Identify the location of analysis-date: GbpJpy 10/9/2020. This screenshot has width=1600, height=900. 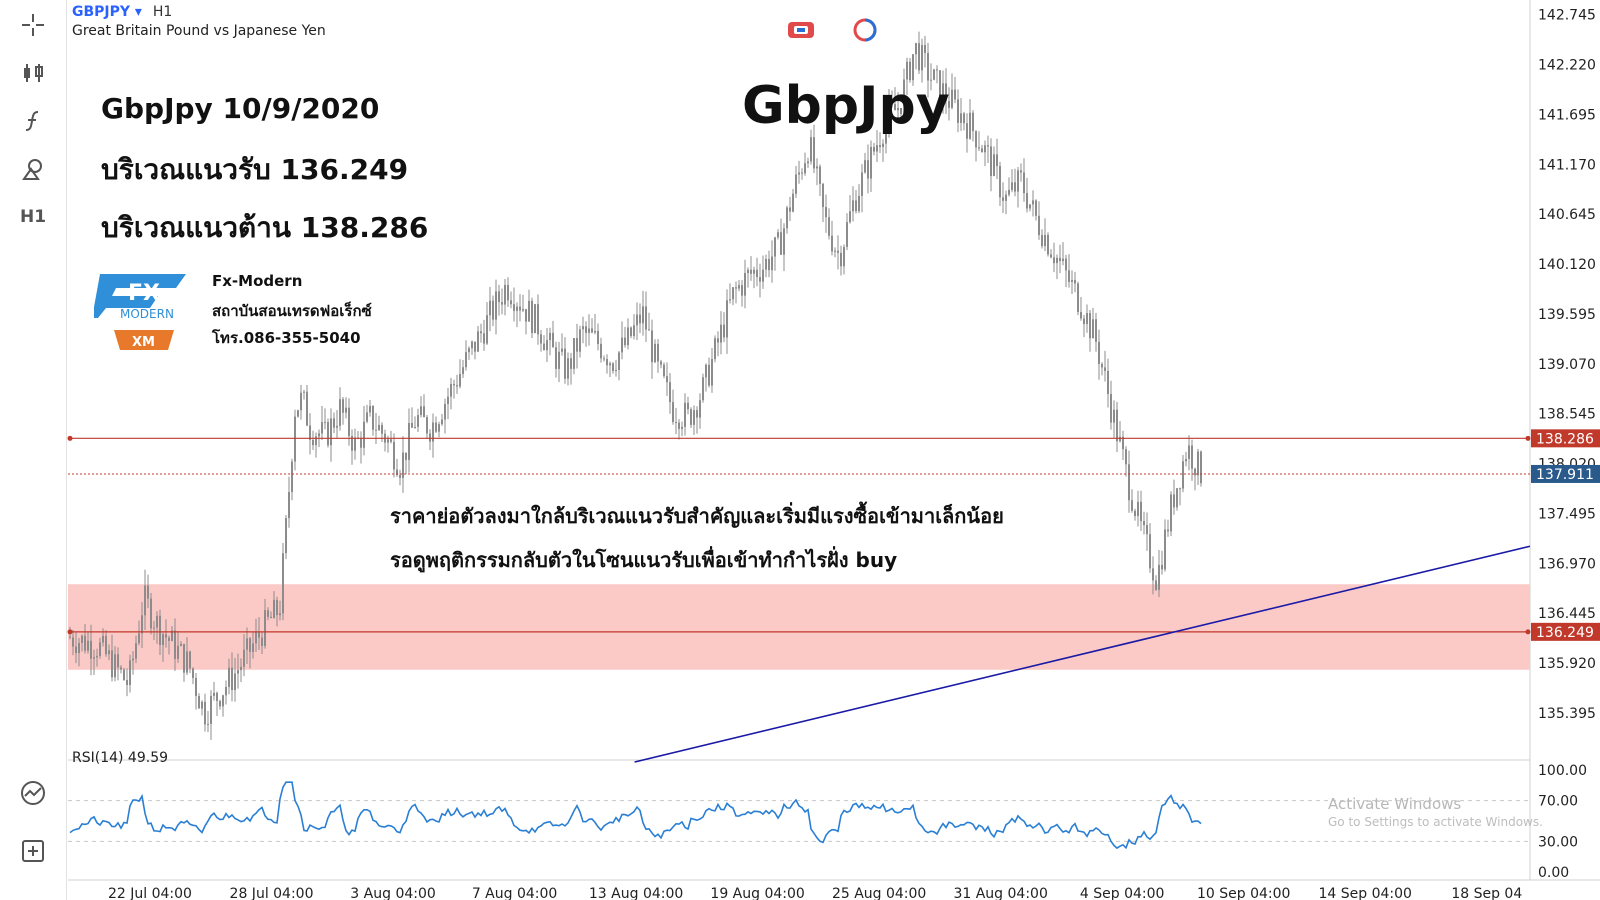
(240, 108).